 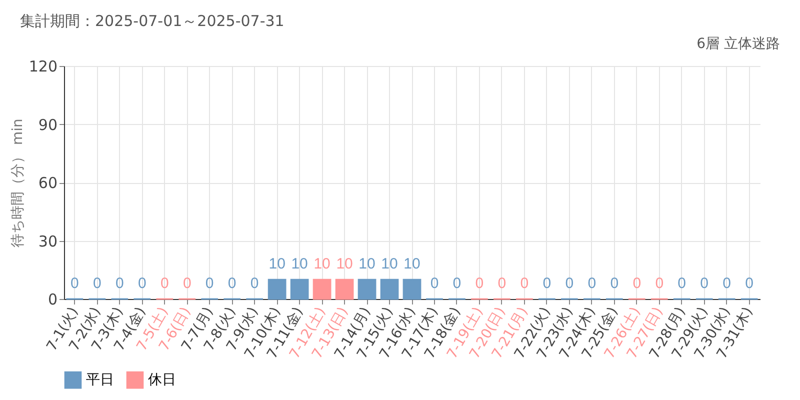 I want to click on y-tick-label: 120, so click(x=43, y=67).